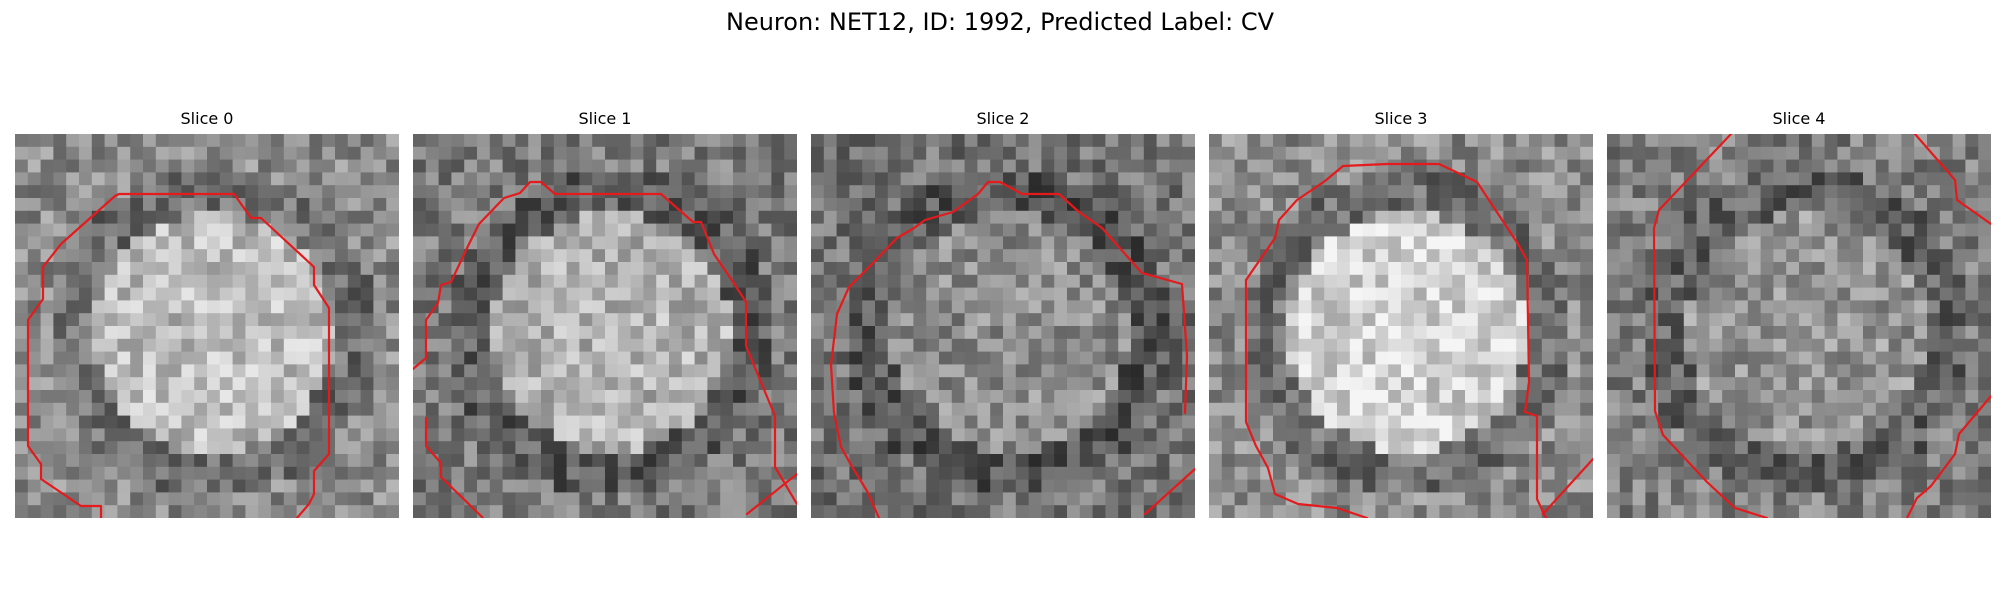 Image resolution: width=2000 pixels, height=600 pixels. I want to click on slice-title: Slice 0, so click(207, 118).